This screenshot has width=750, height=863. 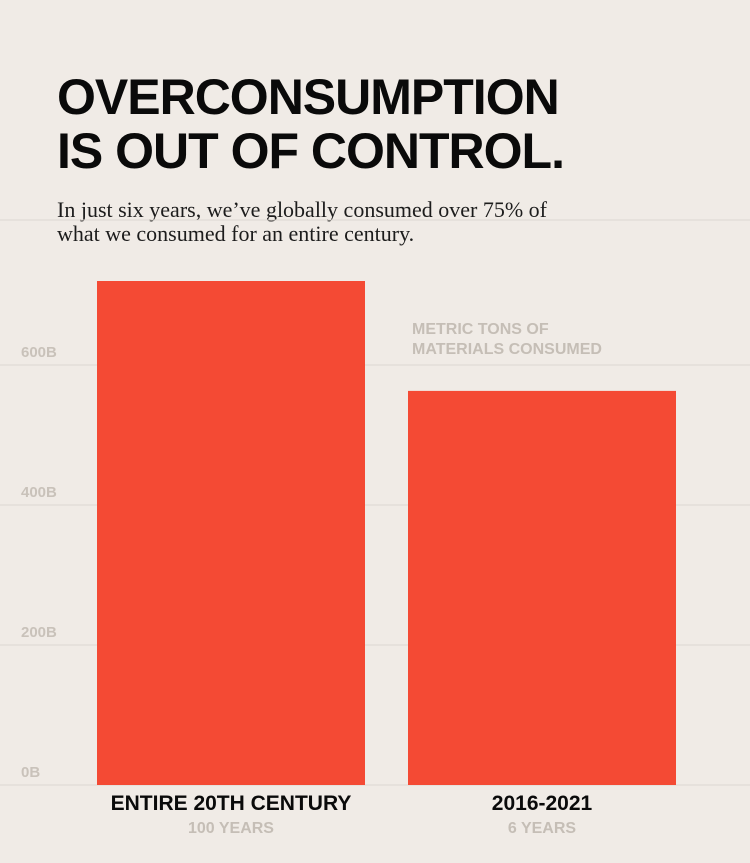 I want to click on chart-title-line: OVERCONSUMPTION, so click(x=308, y=97).